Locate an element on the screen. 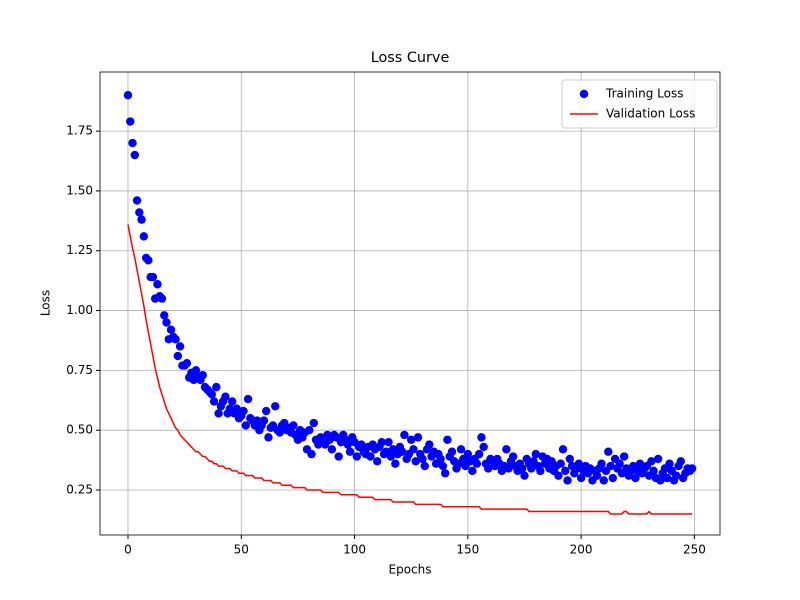  x-tick-label: 150 is located at coordinates (467, 550).